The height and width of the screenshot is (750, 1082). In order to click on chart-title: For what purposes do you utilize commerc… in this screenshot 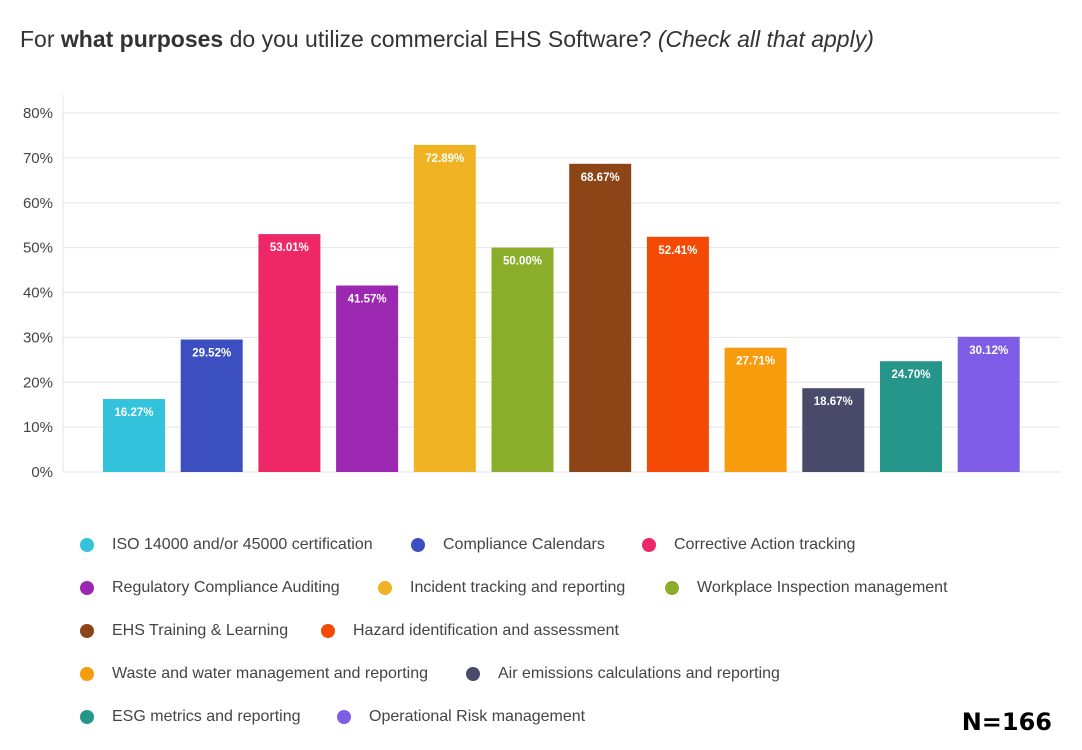, I will do `click(447, 39)`.